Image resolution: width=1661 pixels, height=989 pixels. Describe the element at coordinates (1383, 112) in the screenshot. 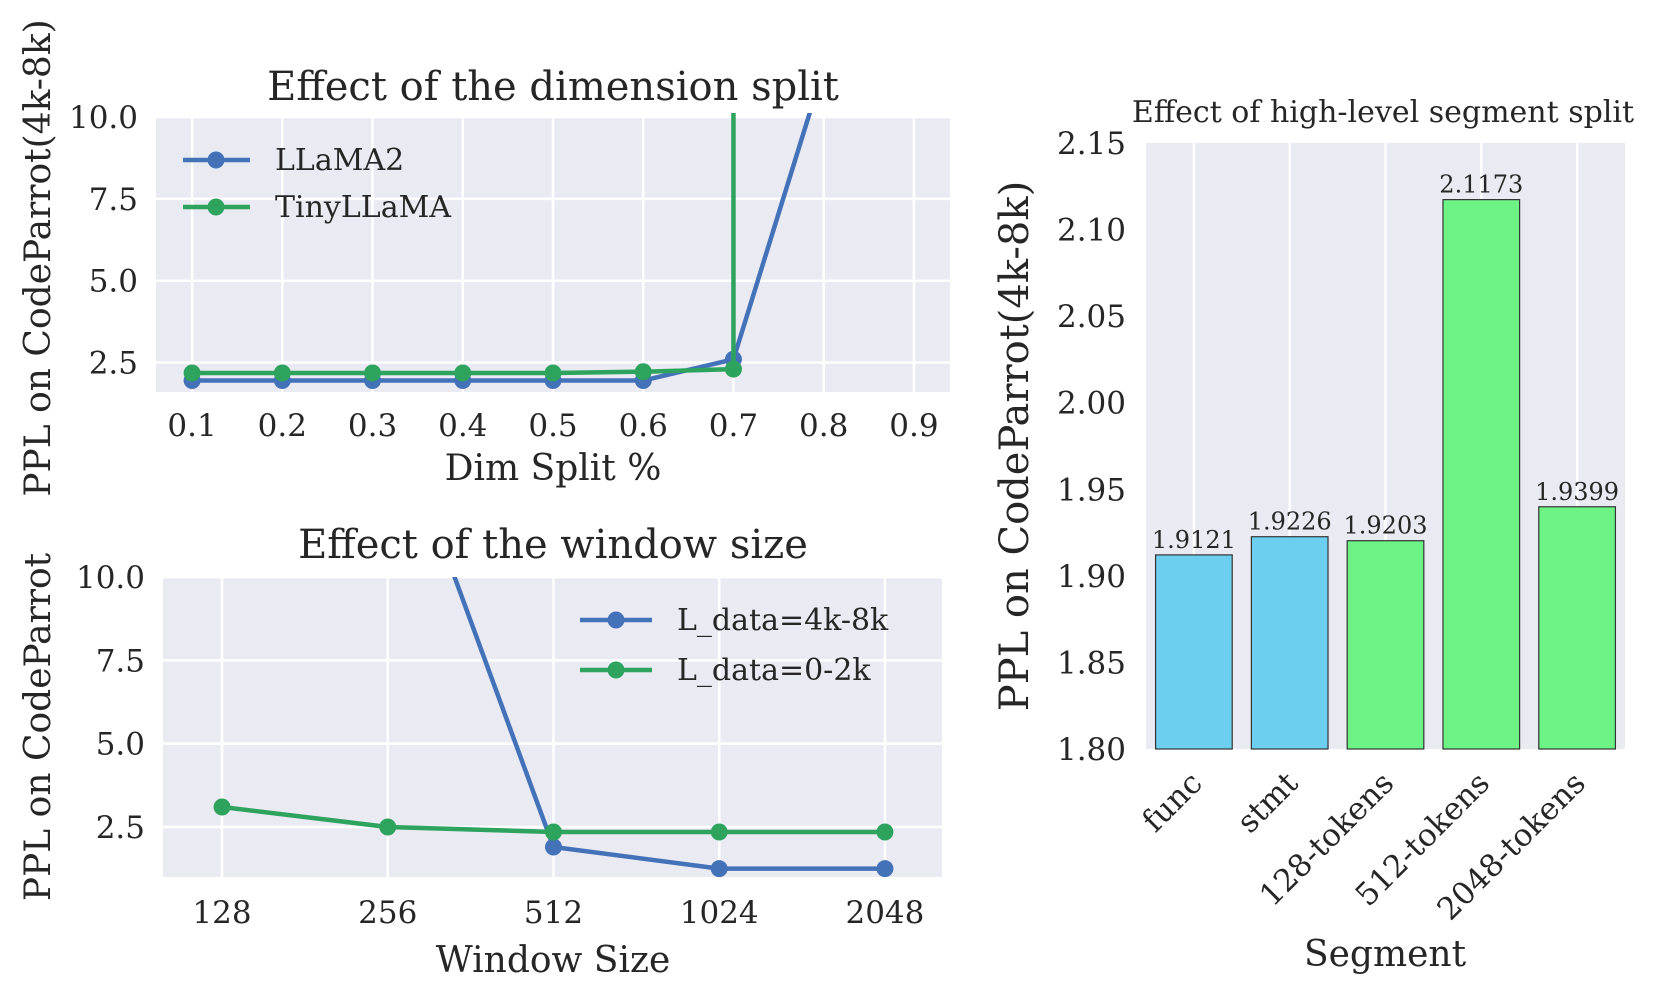

I see `segment-split-title: Effect of high-level segment split` at that location.